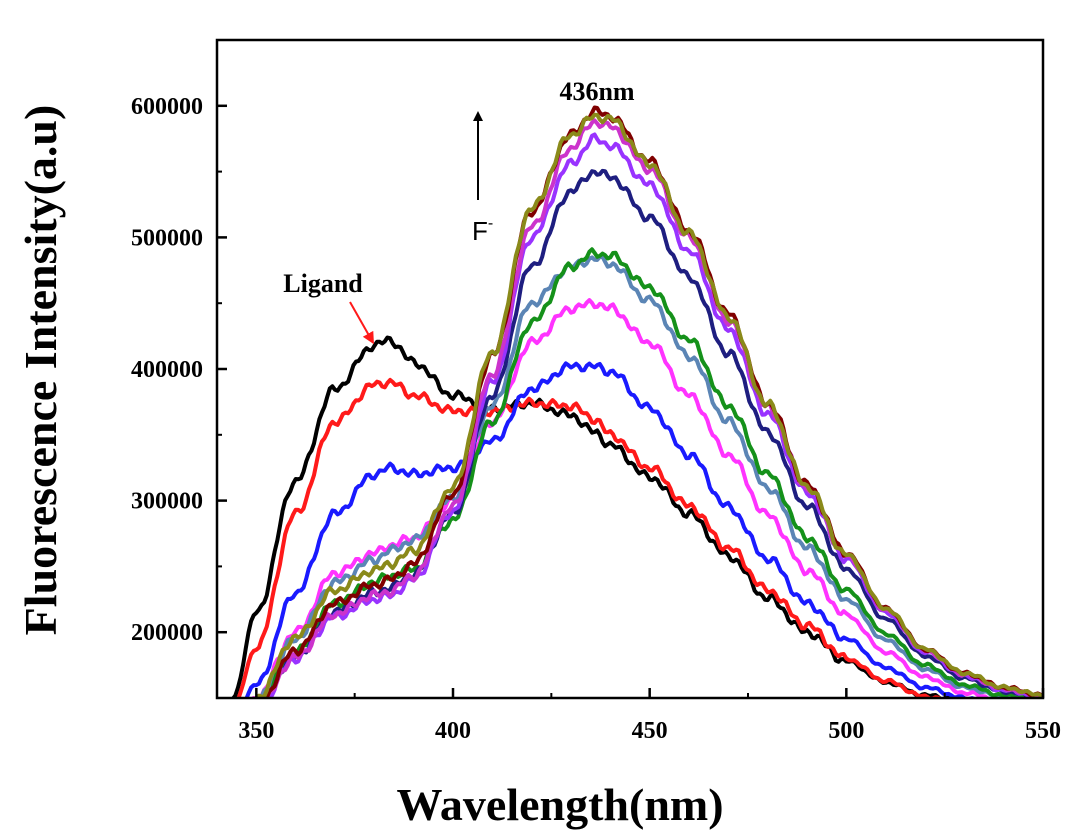 The width and height of the screenshot is (1071, 834). Describe the element at coordinates (256, 731) in the screenshot. I see `x-tick-label: 350` at that location.